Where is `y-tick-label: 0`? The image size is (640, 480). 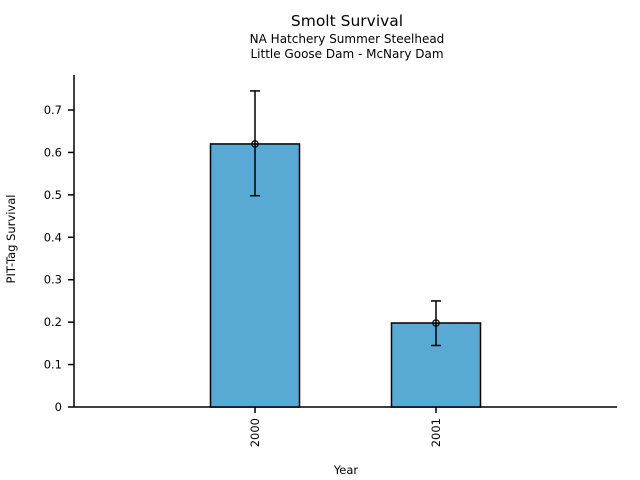 y-tick-label: 0 is located at coordinates (58, 407).